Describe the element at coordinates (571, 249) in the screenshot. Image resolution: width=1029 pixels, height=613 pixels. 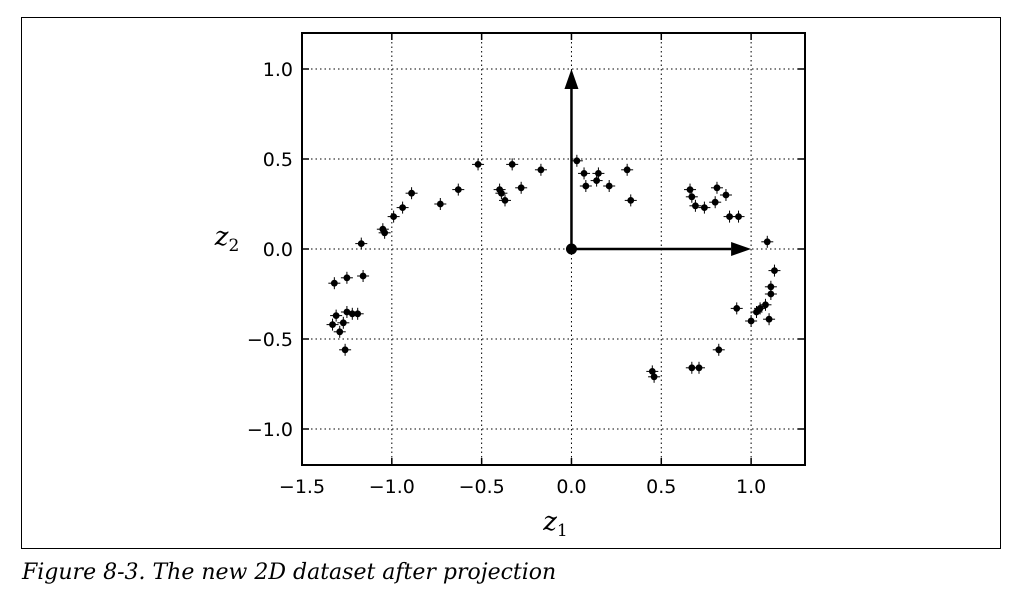
I see `origin-dot` at that location.